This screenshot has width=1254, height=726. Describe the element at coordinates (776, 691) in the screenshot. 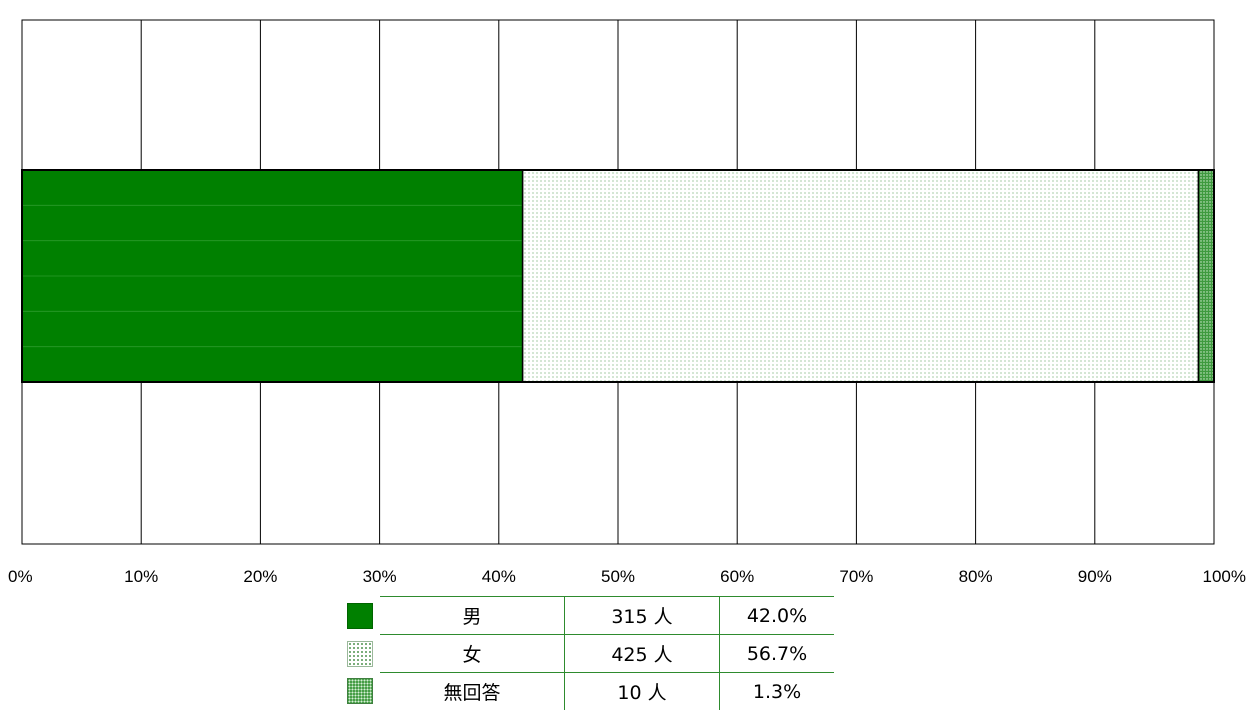

I see `legend-percent-no-answer: 1.3%` at that location.